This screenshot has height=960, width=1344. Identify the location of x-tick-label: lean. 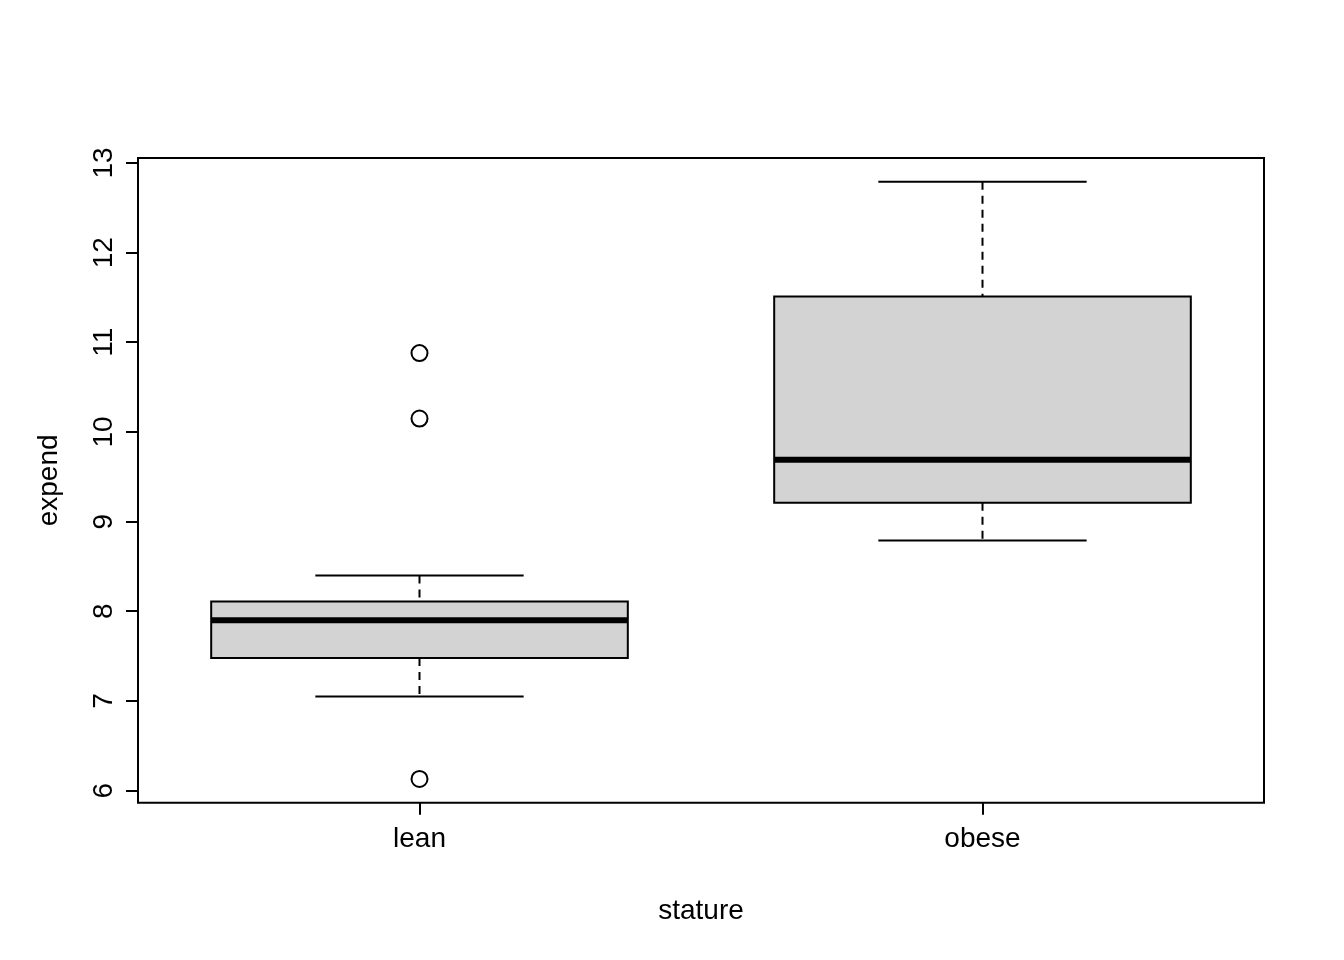
(419, 838).